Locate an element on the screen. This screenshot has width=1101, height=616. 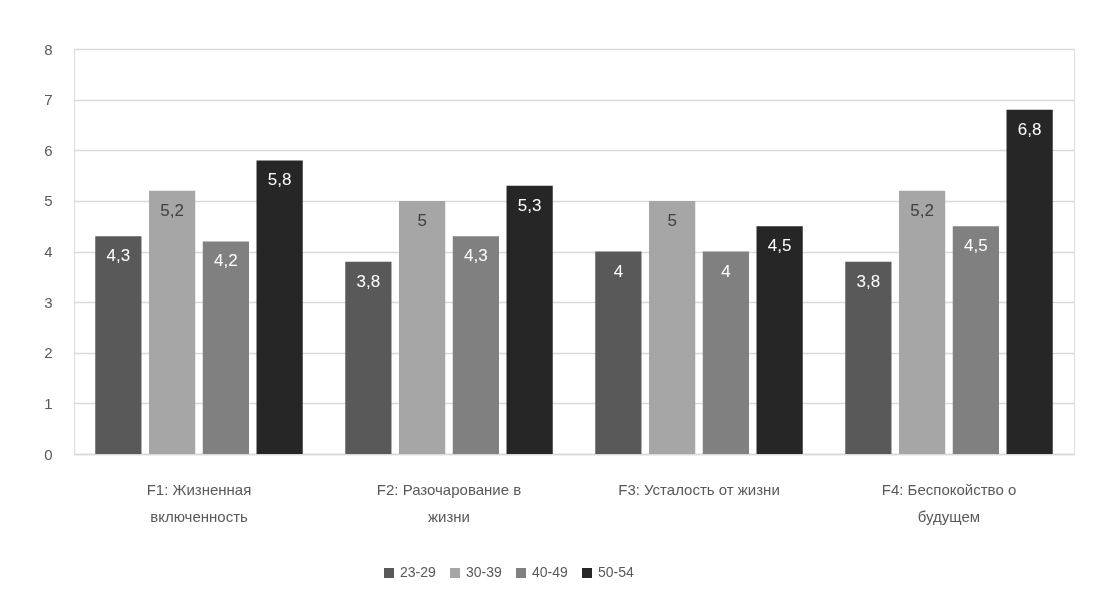
data-label: 4,2 is located at coordinates (226, 261).